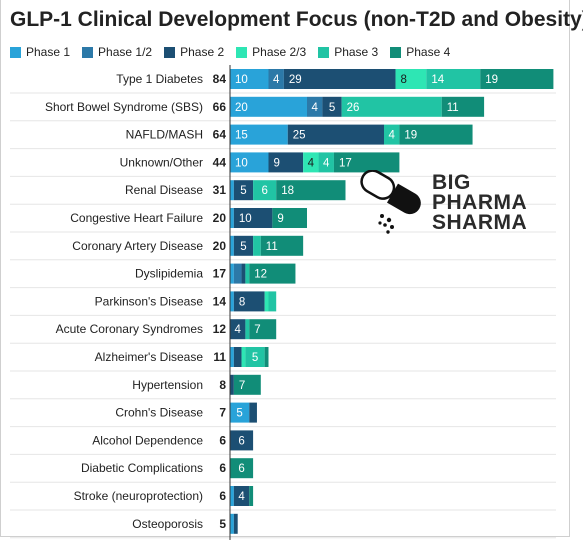 This screenshot has height=540, width=583. I want to click on category-label: Crohn's Disease, so click(159, 413).